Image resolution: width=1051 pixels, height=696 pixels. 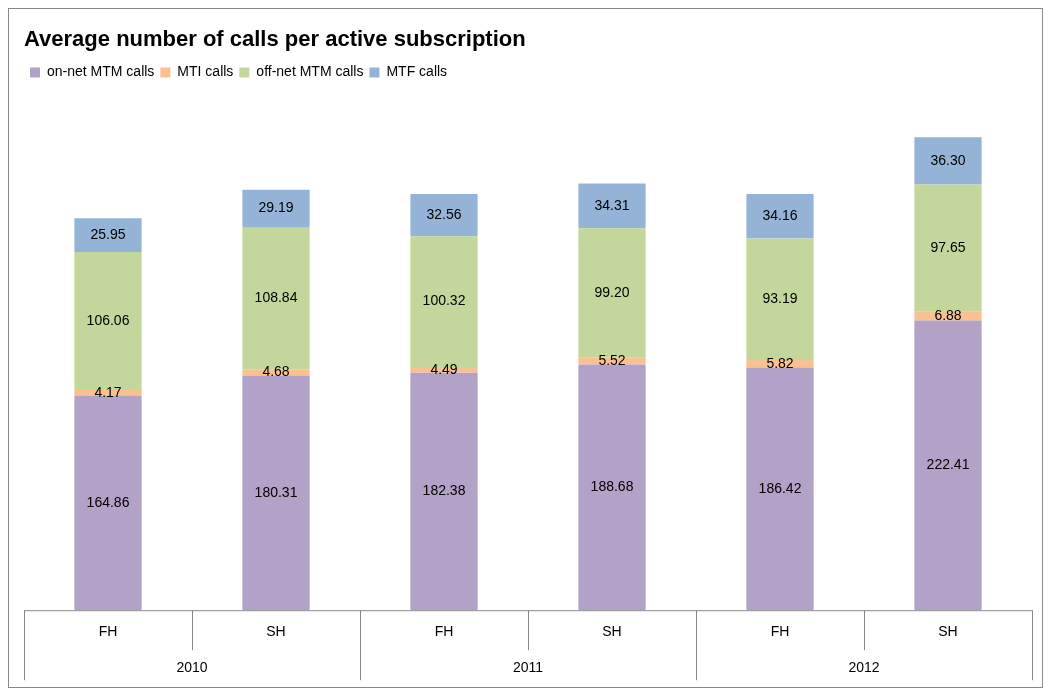 What do you see at coordinates (444, 368) in the screenshot?
I see `data-label: 4.49` at bounding box center [444, 368].